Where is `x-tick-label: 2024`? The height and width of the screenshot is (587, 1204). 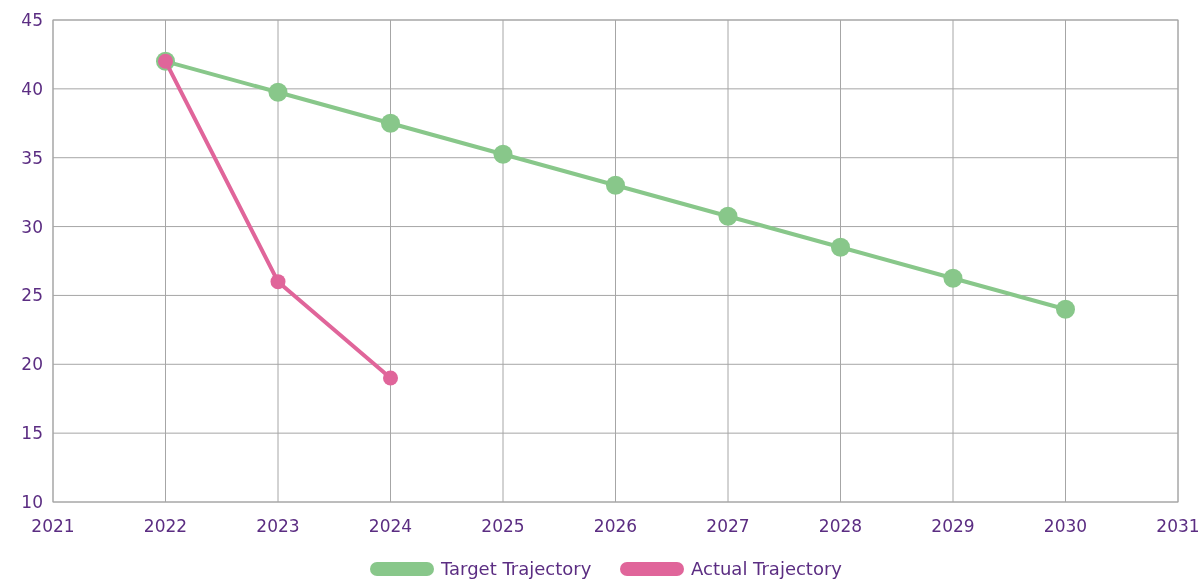 x-tick-label: 2024 is located at coordinates (390, 526).